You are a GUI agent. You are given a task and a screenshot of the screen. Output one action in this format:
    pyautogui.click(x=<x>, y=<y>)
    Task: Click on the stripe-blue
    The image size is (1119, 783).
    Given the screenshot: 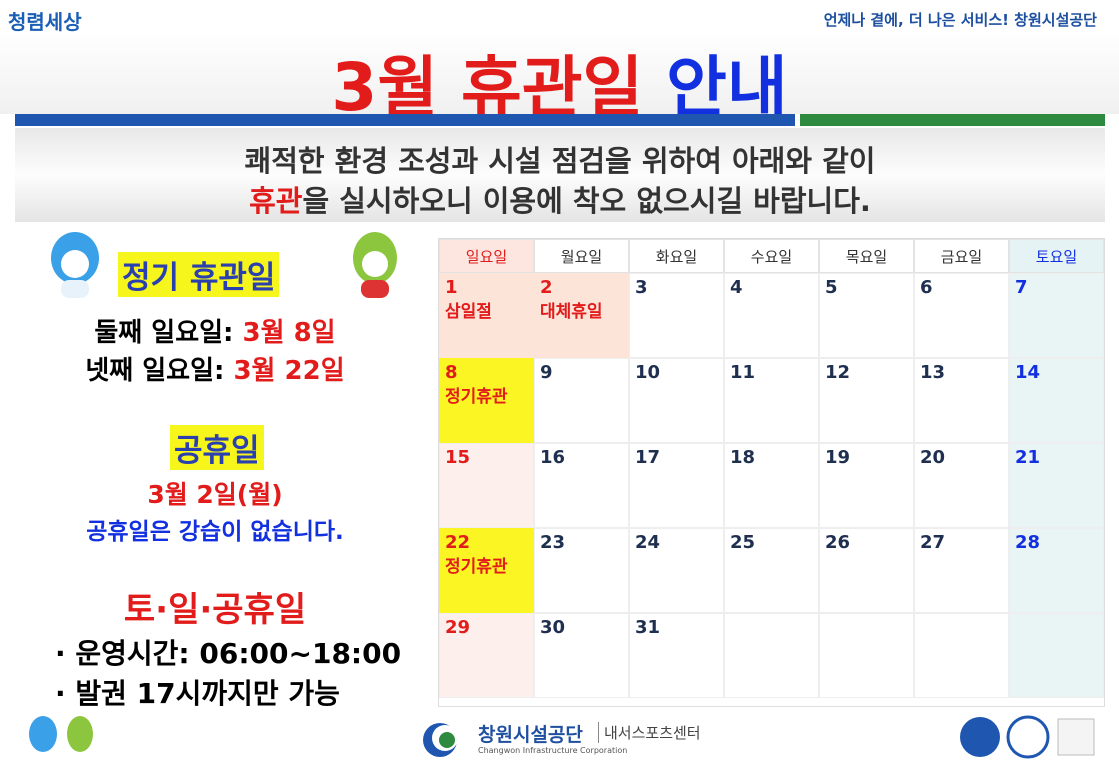 What is the action you would take?
    pyautogui.click(x=405, y=120)
    